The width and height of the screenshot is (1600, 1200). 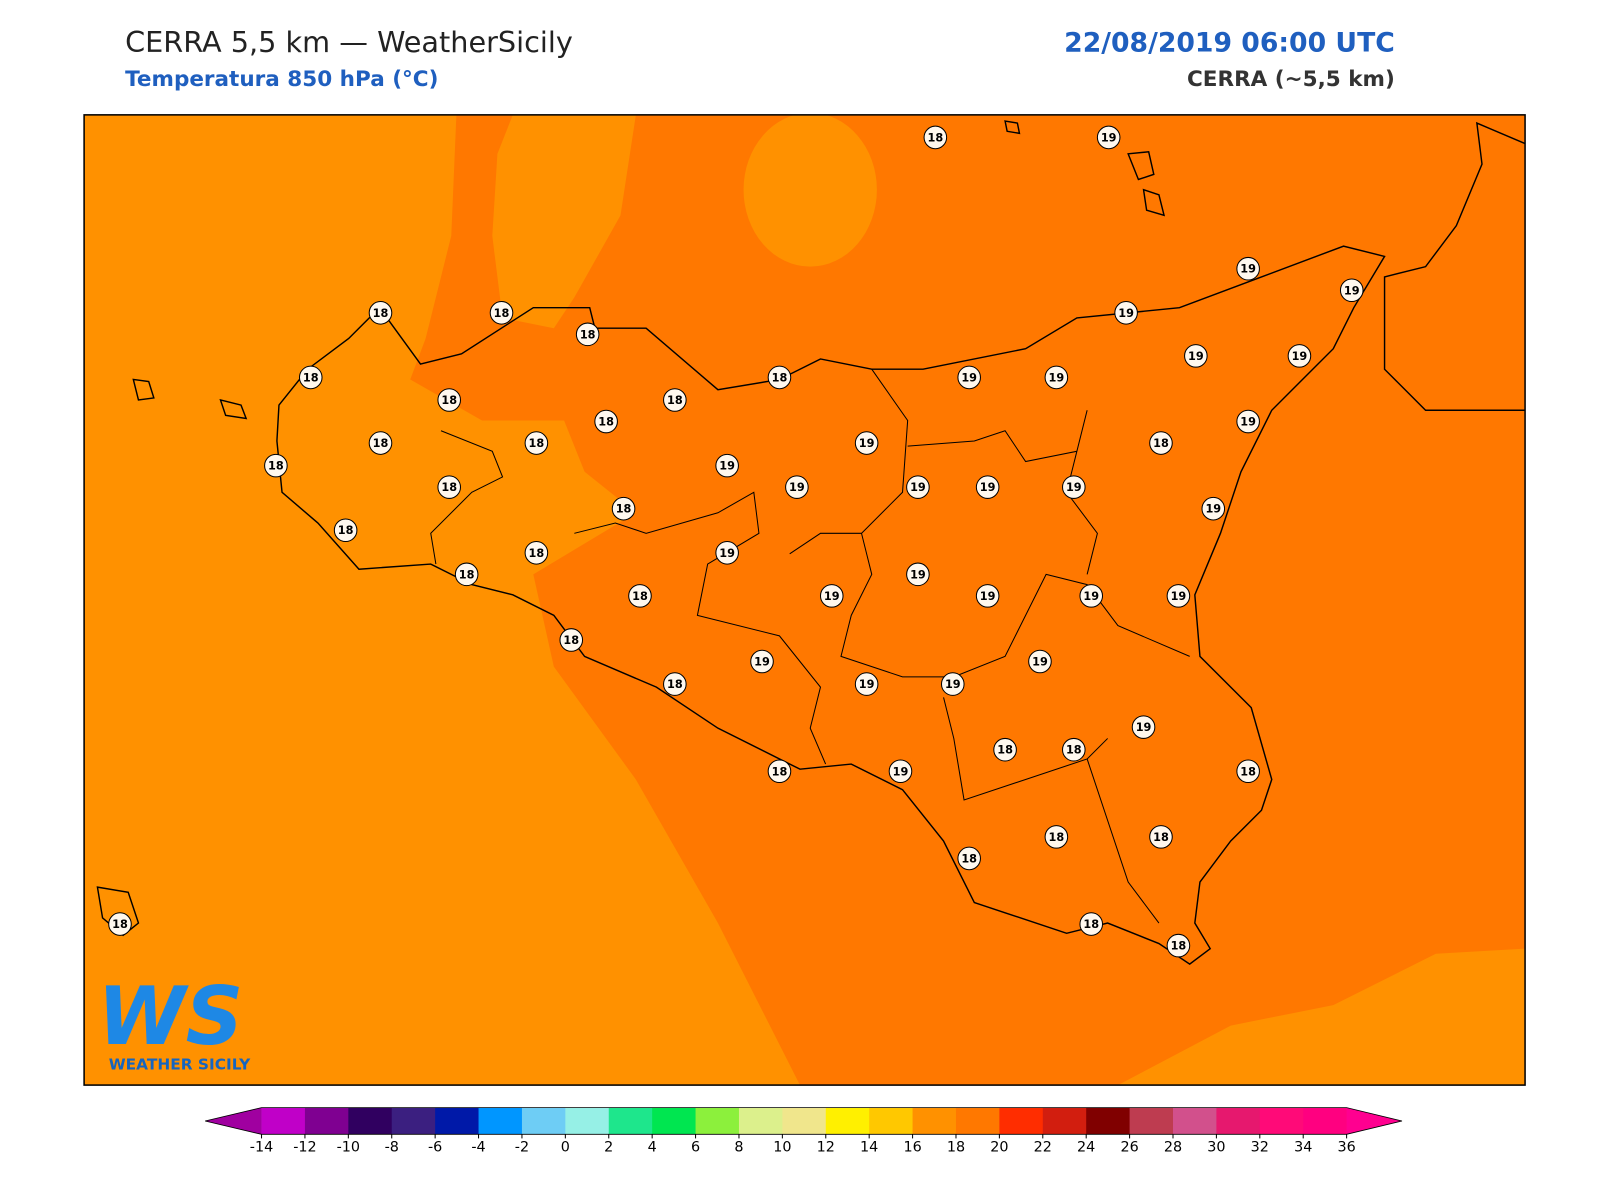 I want to click on colorbar-tick-label: 16, so click(x=912, y=1148).